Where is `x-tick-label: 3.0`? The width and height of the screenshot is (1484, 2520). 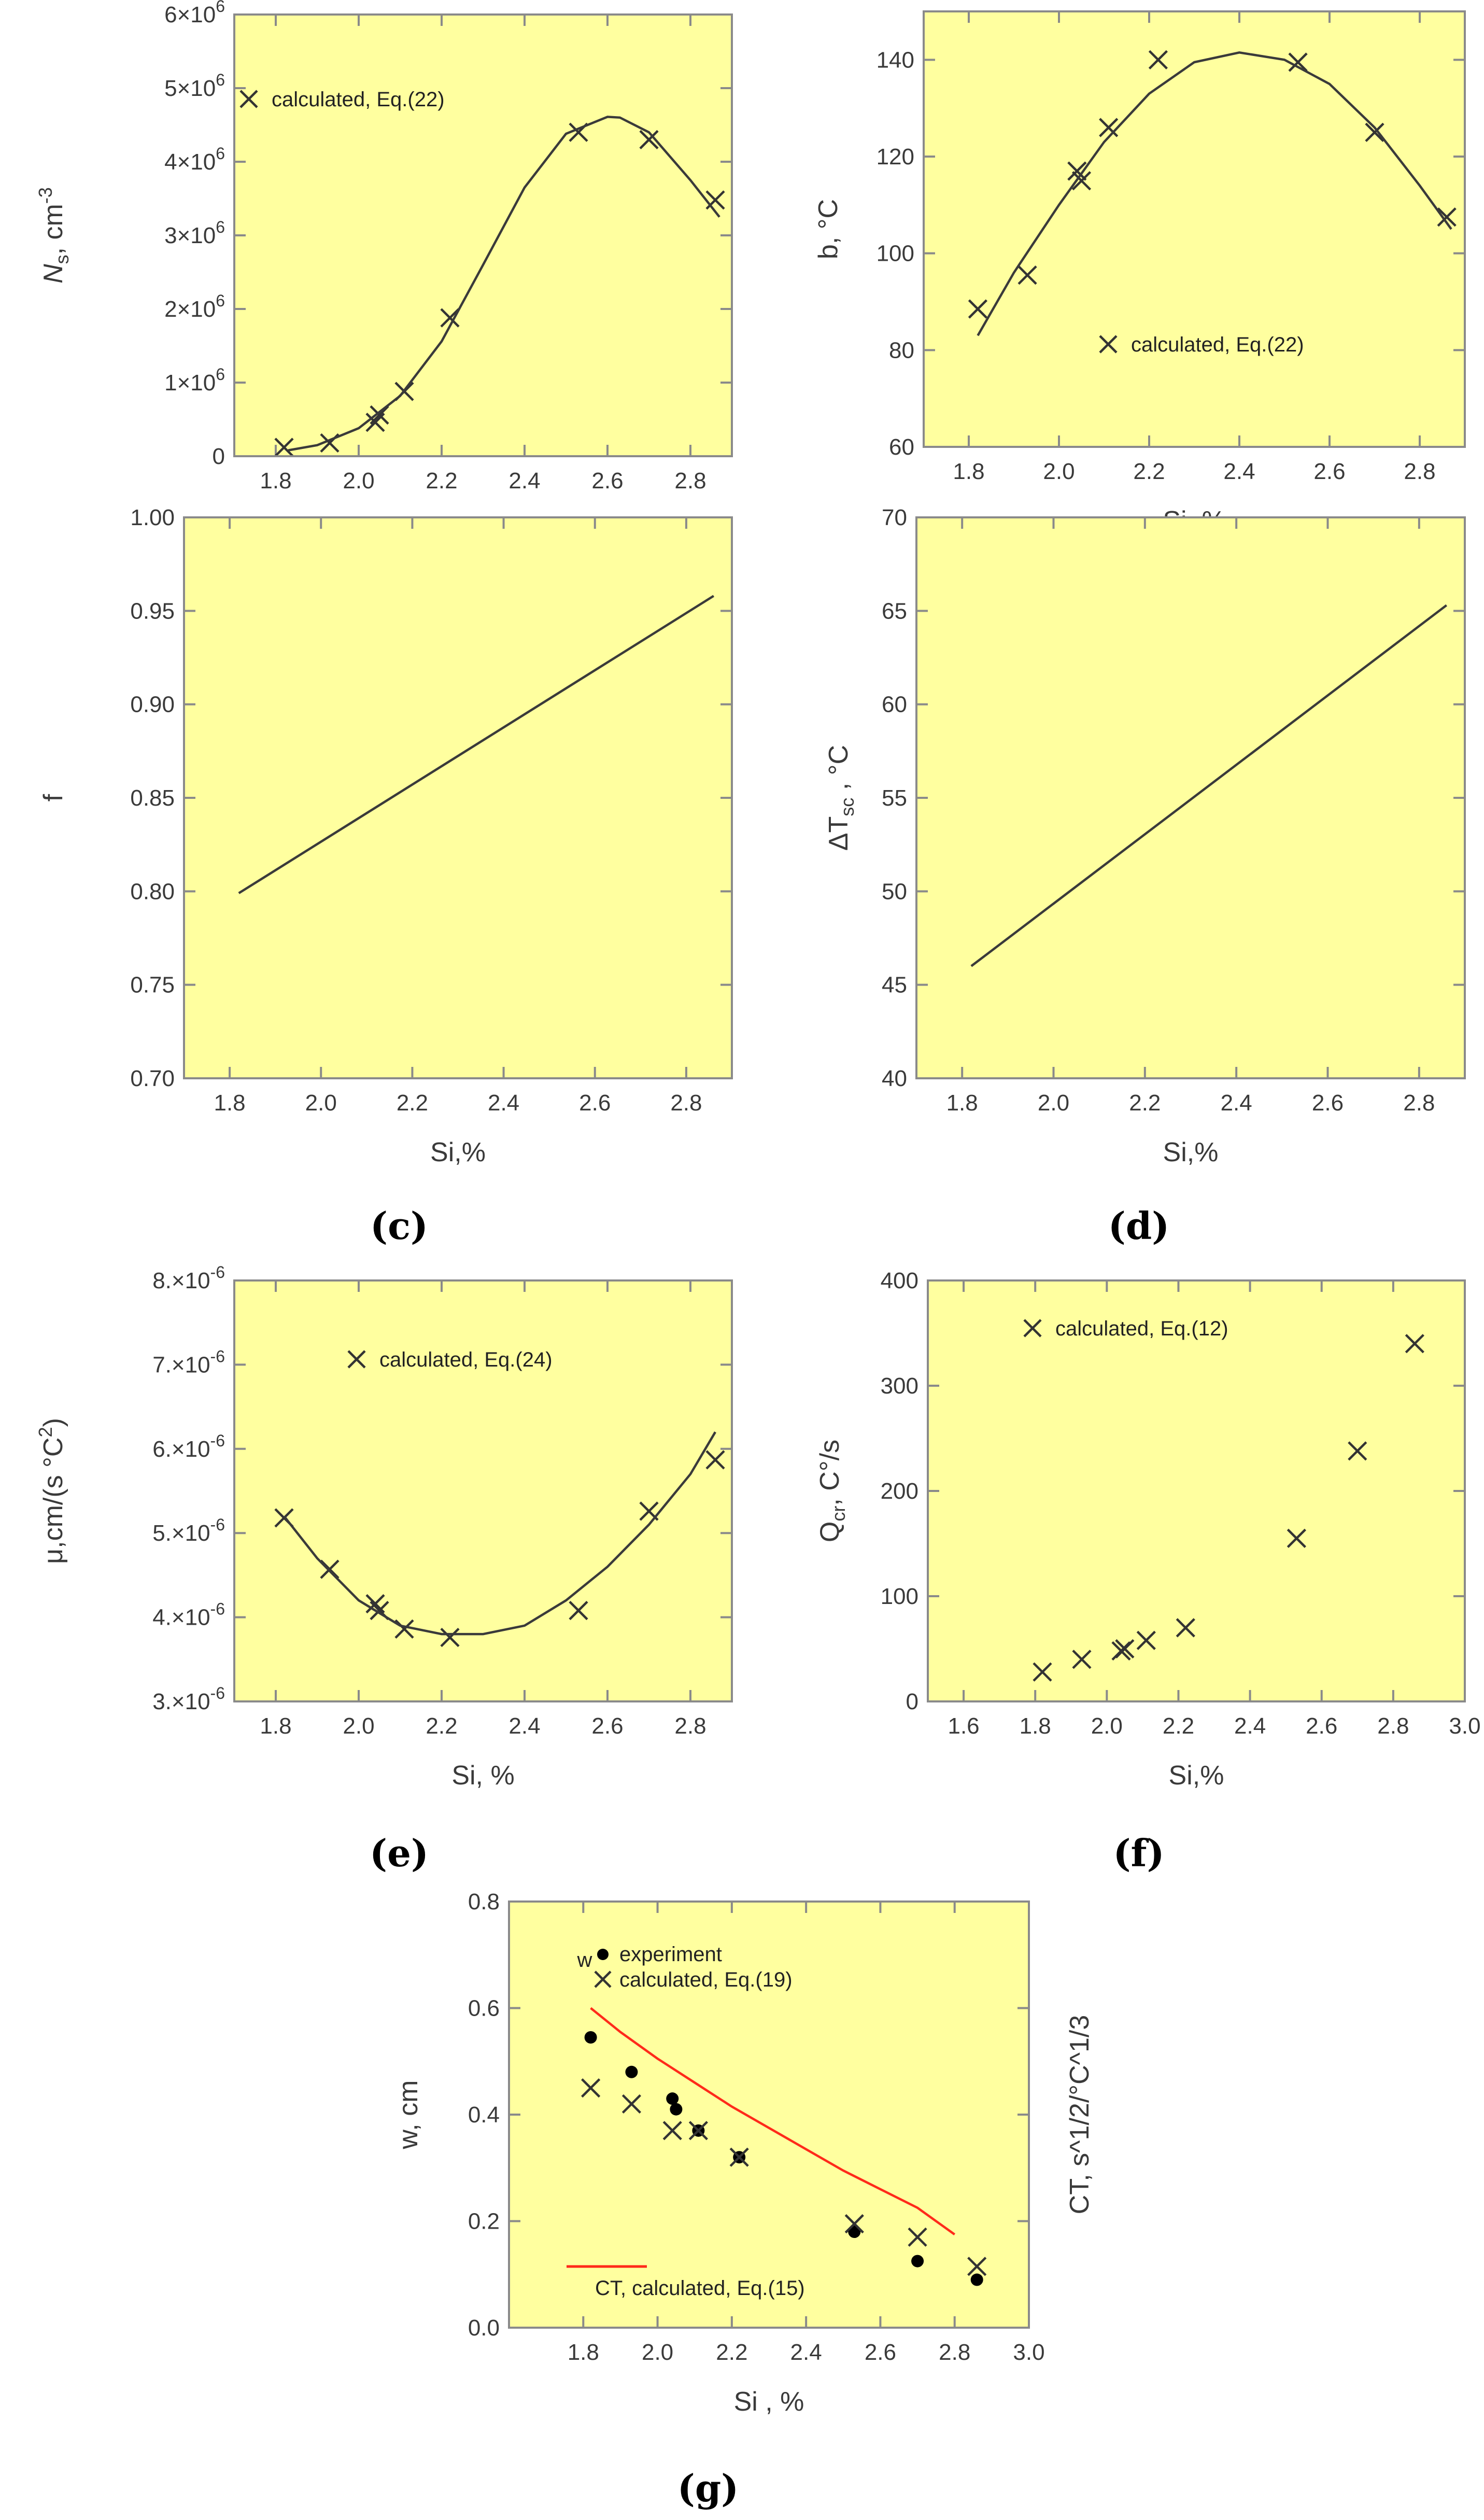
x-tick-label: 3.0 is located at coordinates (1464, 1726).